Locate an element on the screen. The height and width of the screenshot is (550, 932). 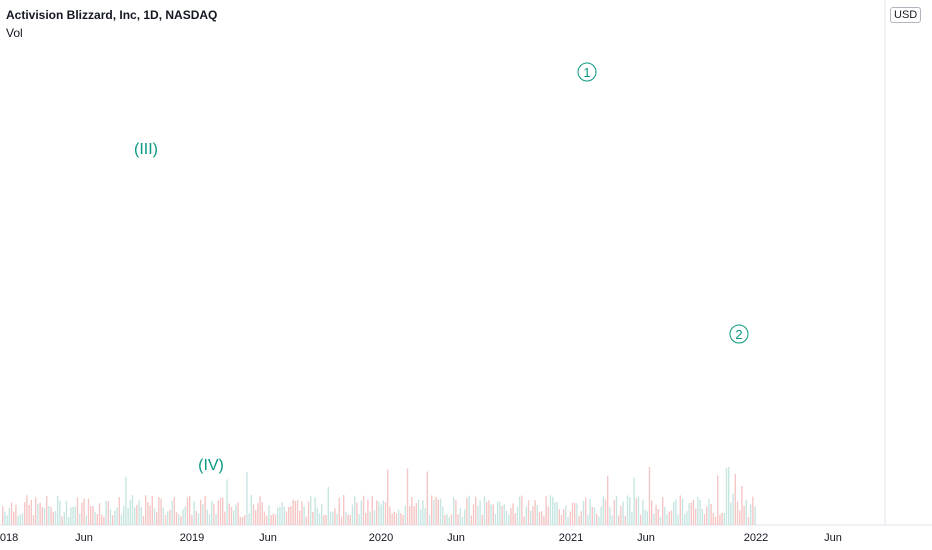
time-tick-label: Jun is located at coordinates (456, 538).